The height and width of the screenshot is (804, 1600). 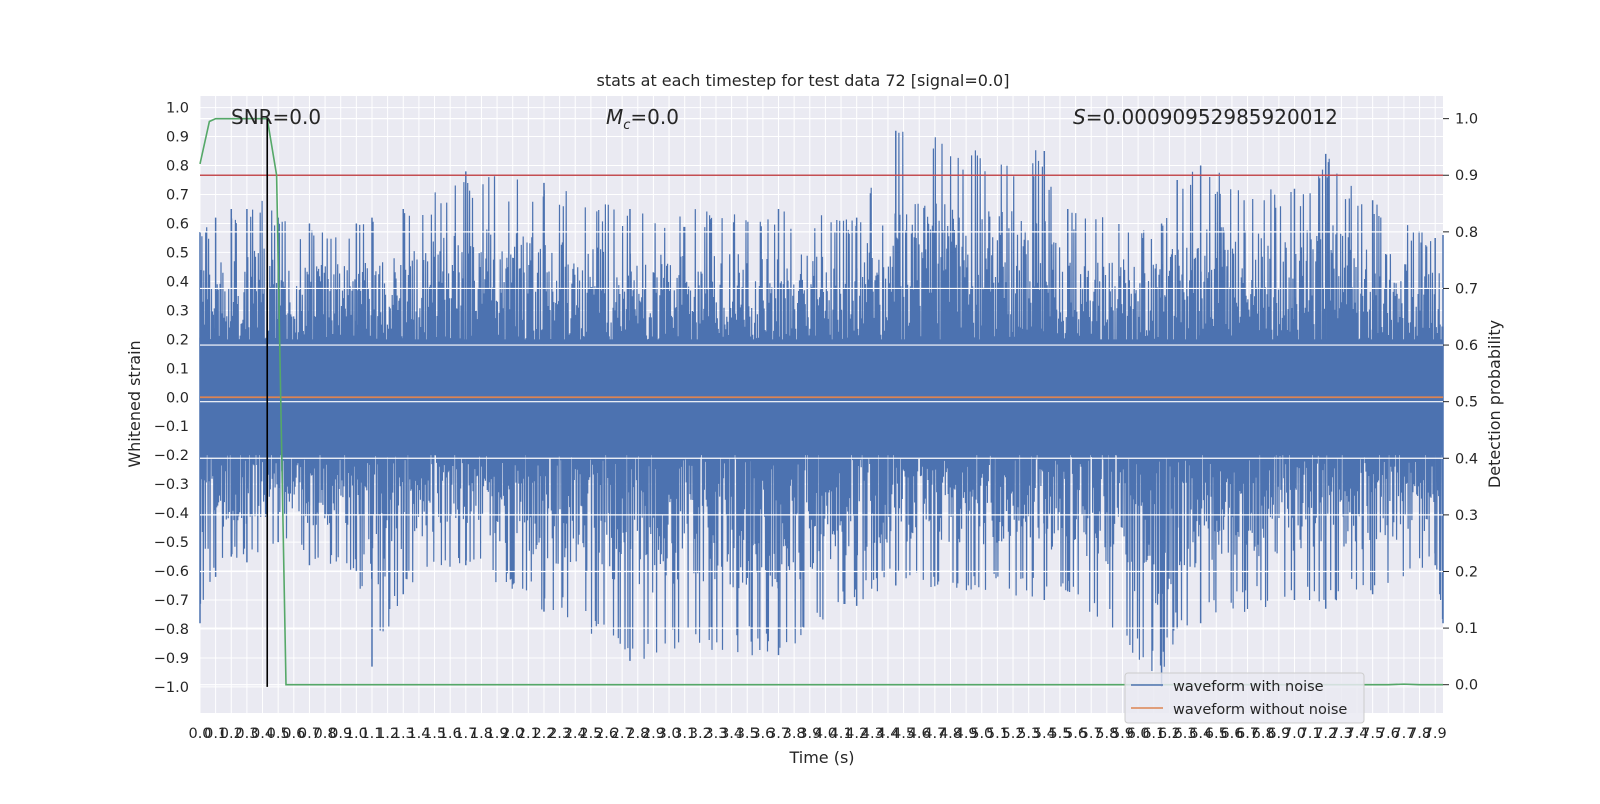 What do you see at coordinates (177, 282) in the screenshot?
I see `y-tick-label: 0.4` at bounding box center [177, 282].